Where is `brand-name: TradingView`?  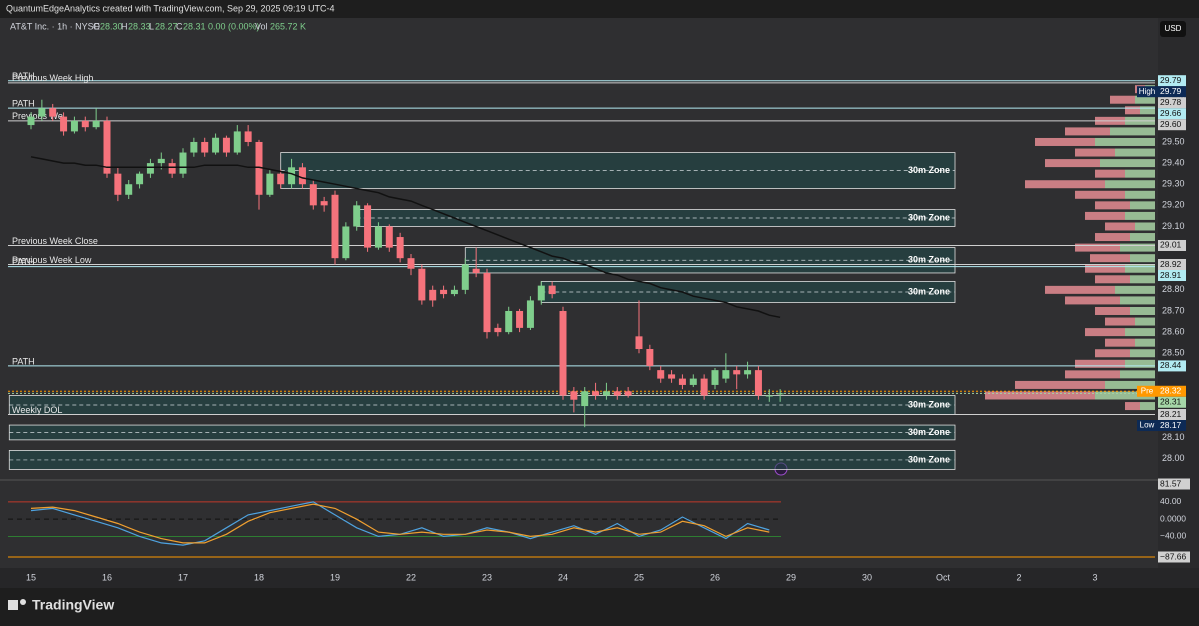 brand-name: TradingView is located at coordinates (73, 605).